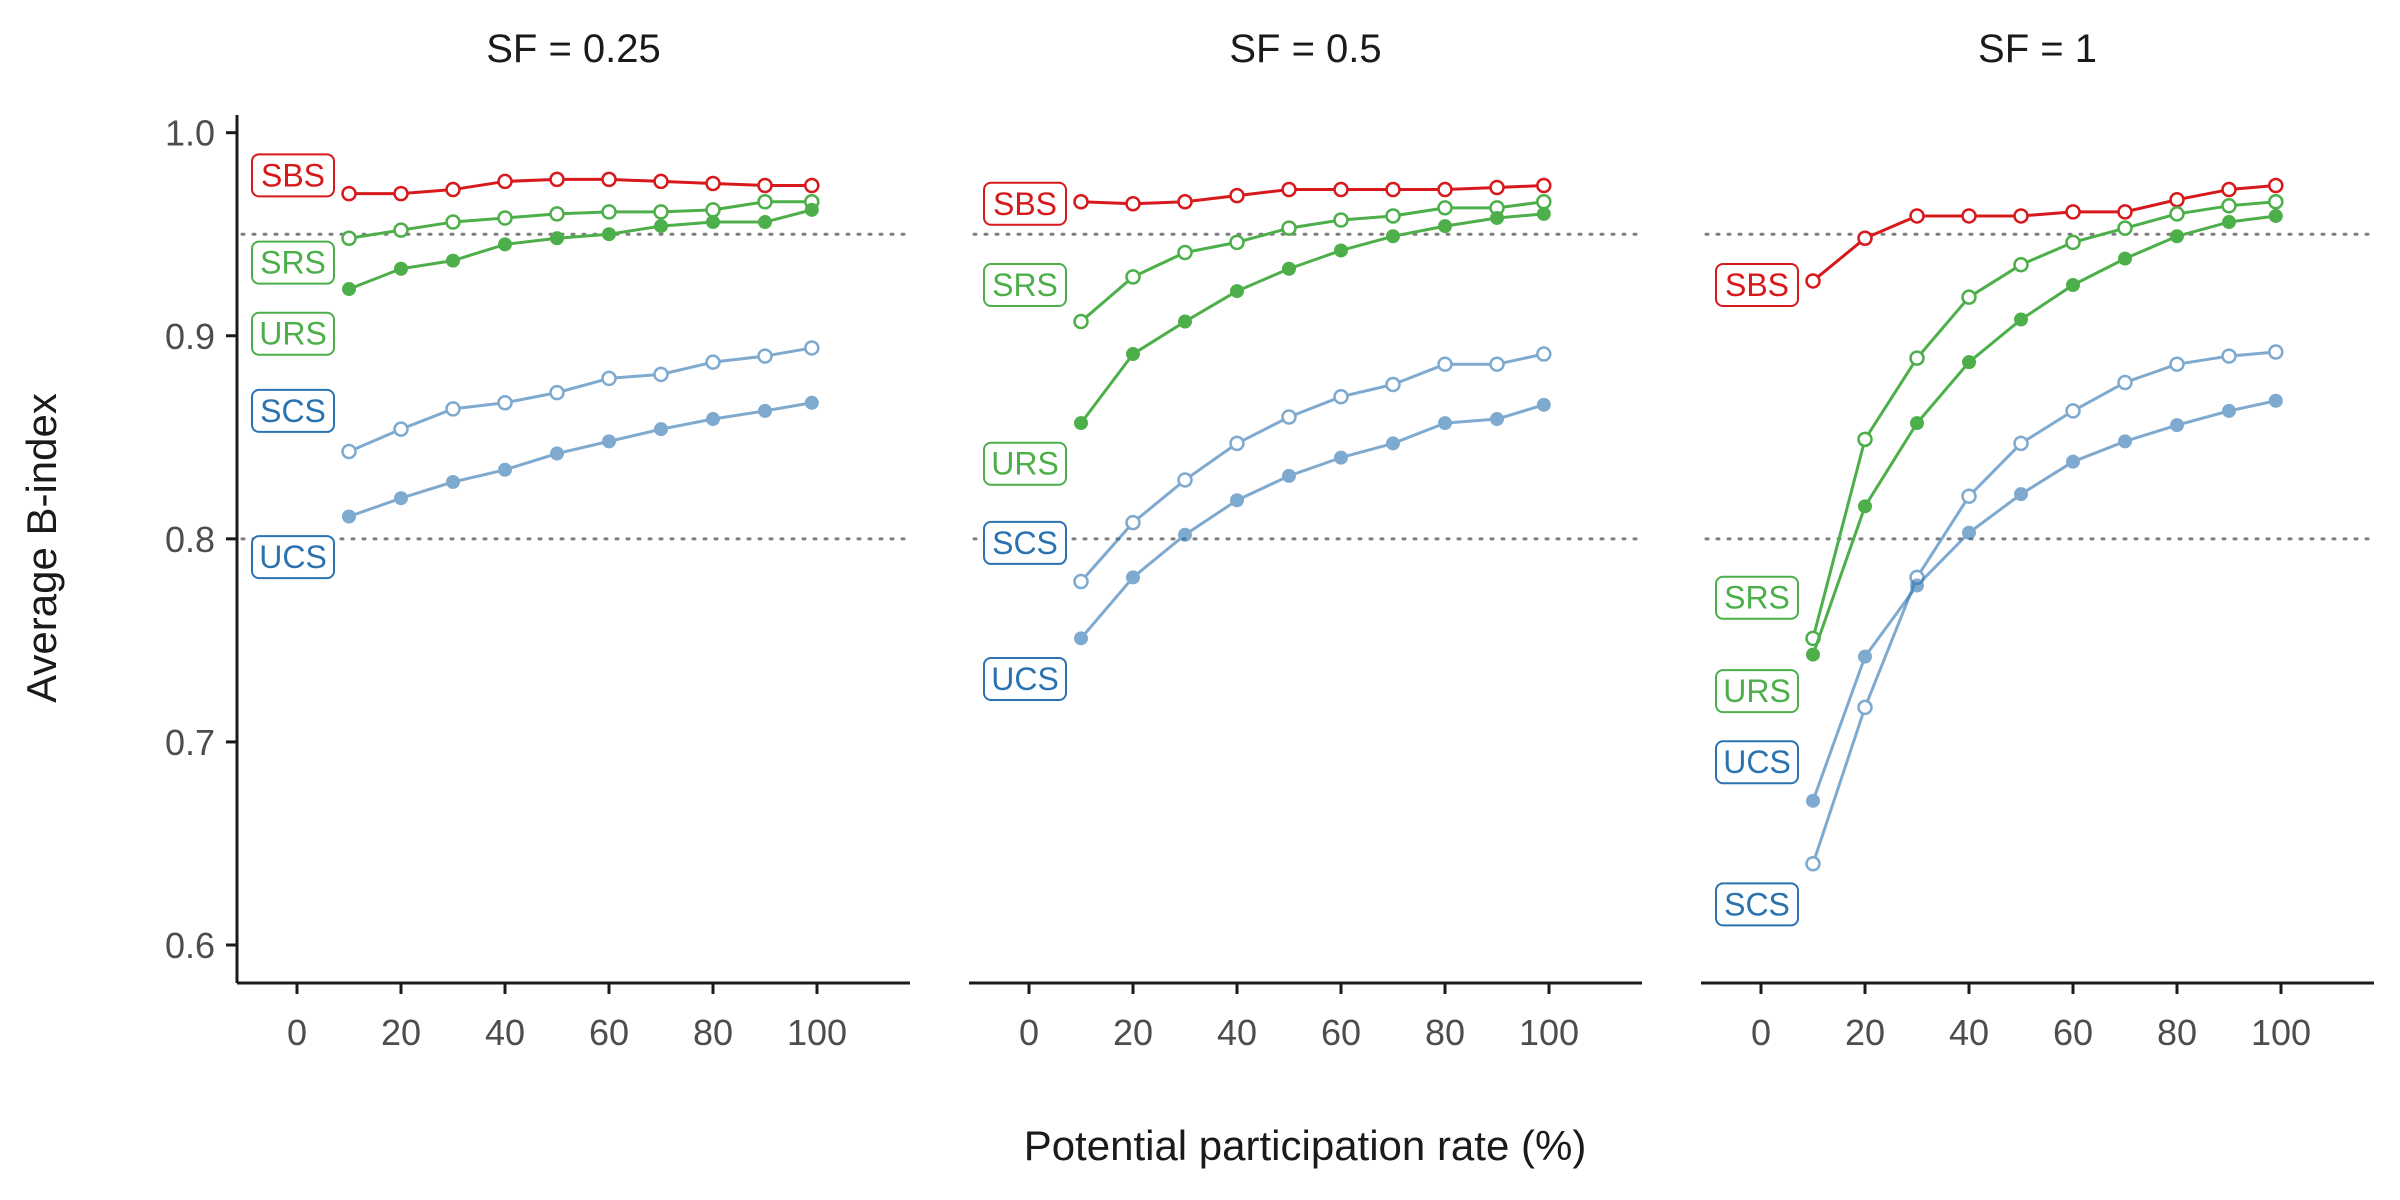  Describe the element at coordinates (293, 411) in the screenshot. I see `series-label-text: SCS` at that location.